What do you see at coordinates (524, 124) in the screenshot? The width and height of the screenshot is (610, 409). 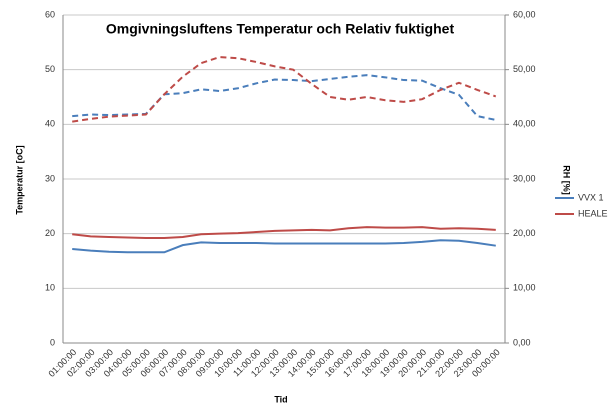 I see `y2-tick-label: 40,00` at bounding box center [524, 124].